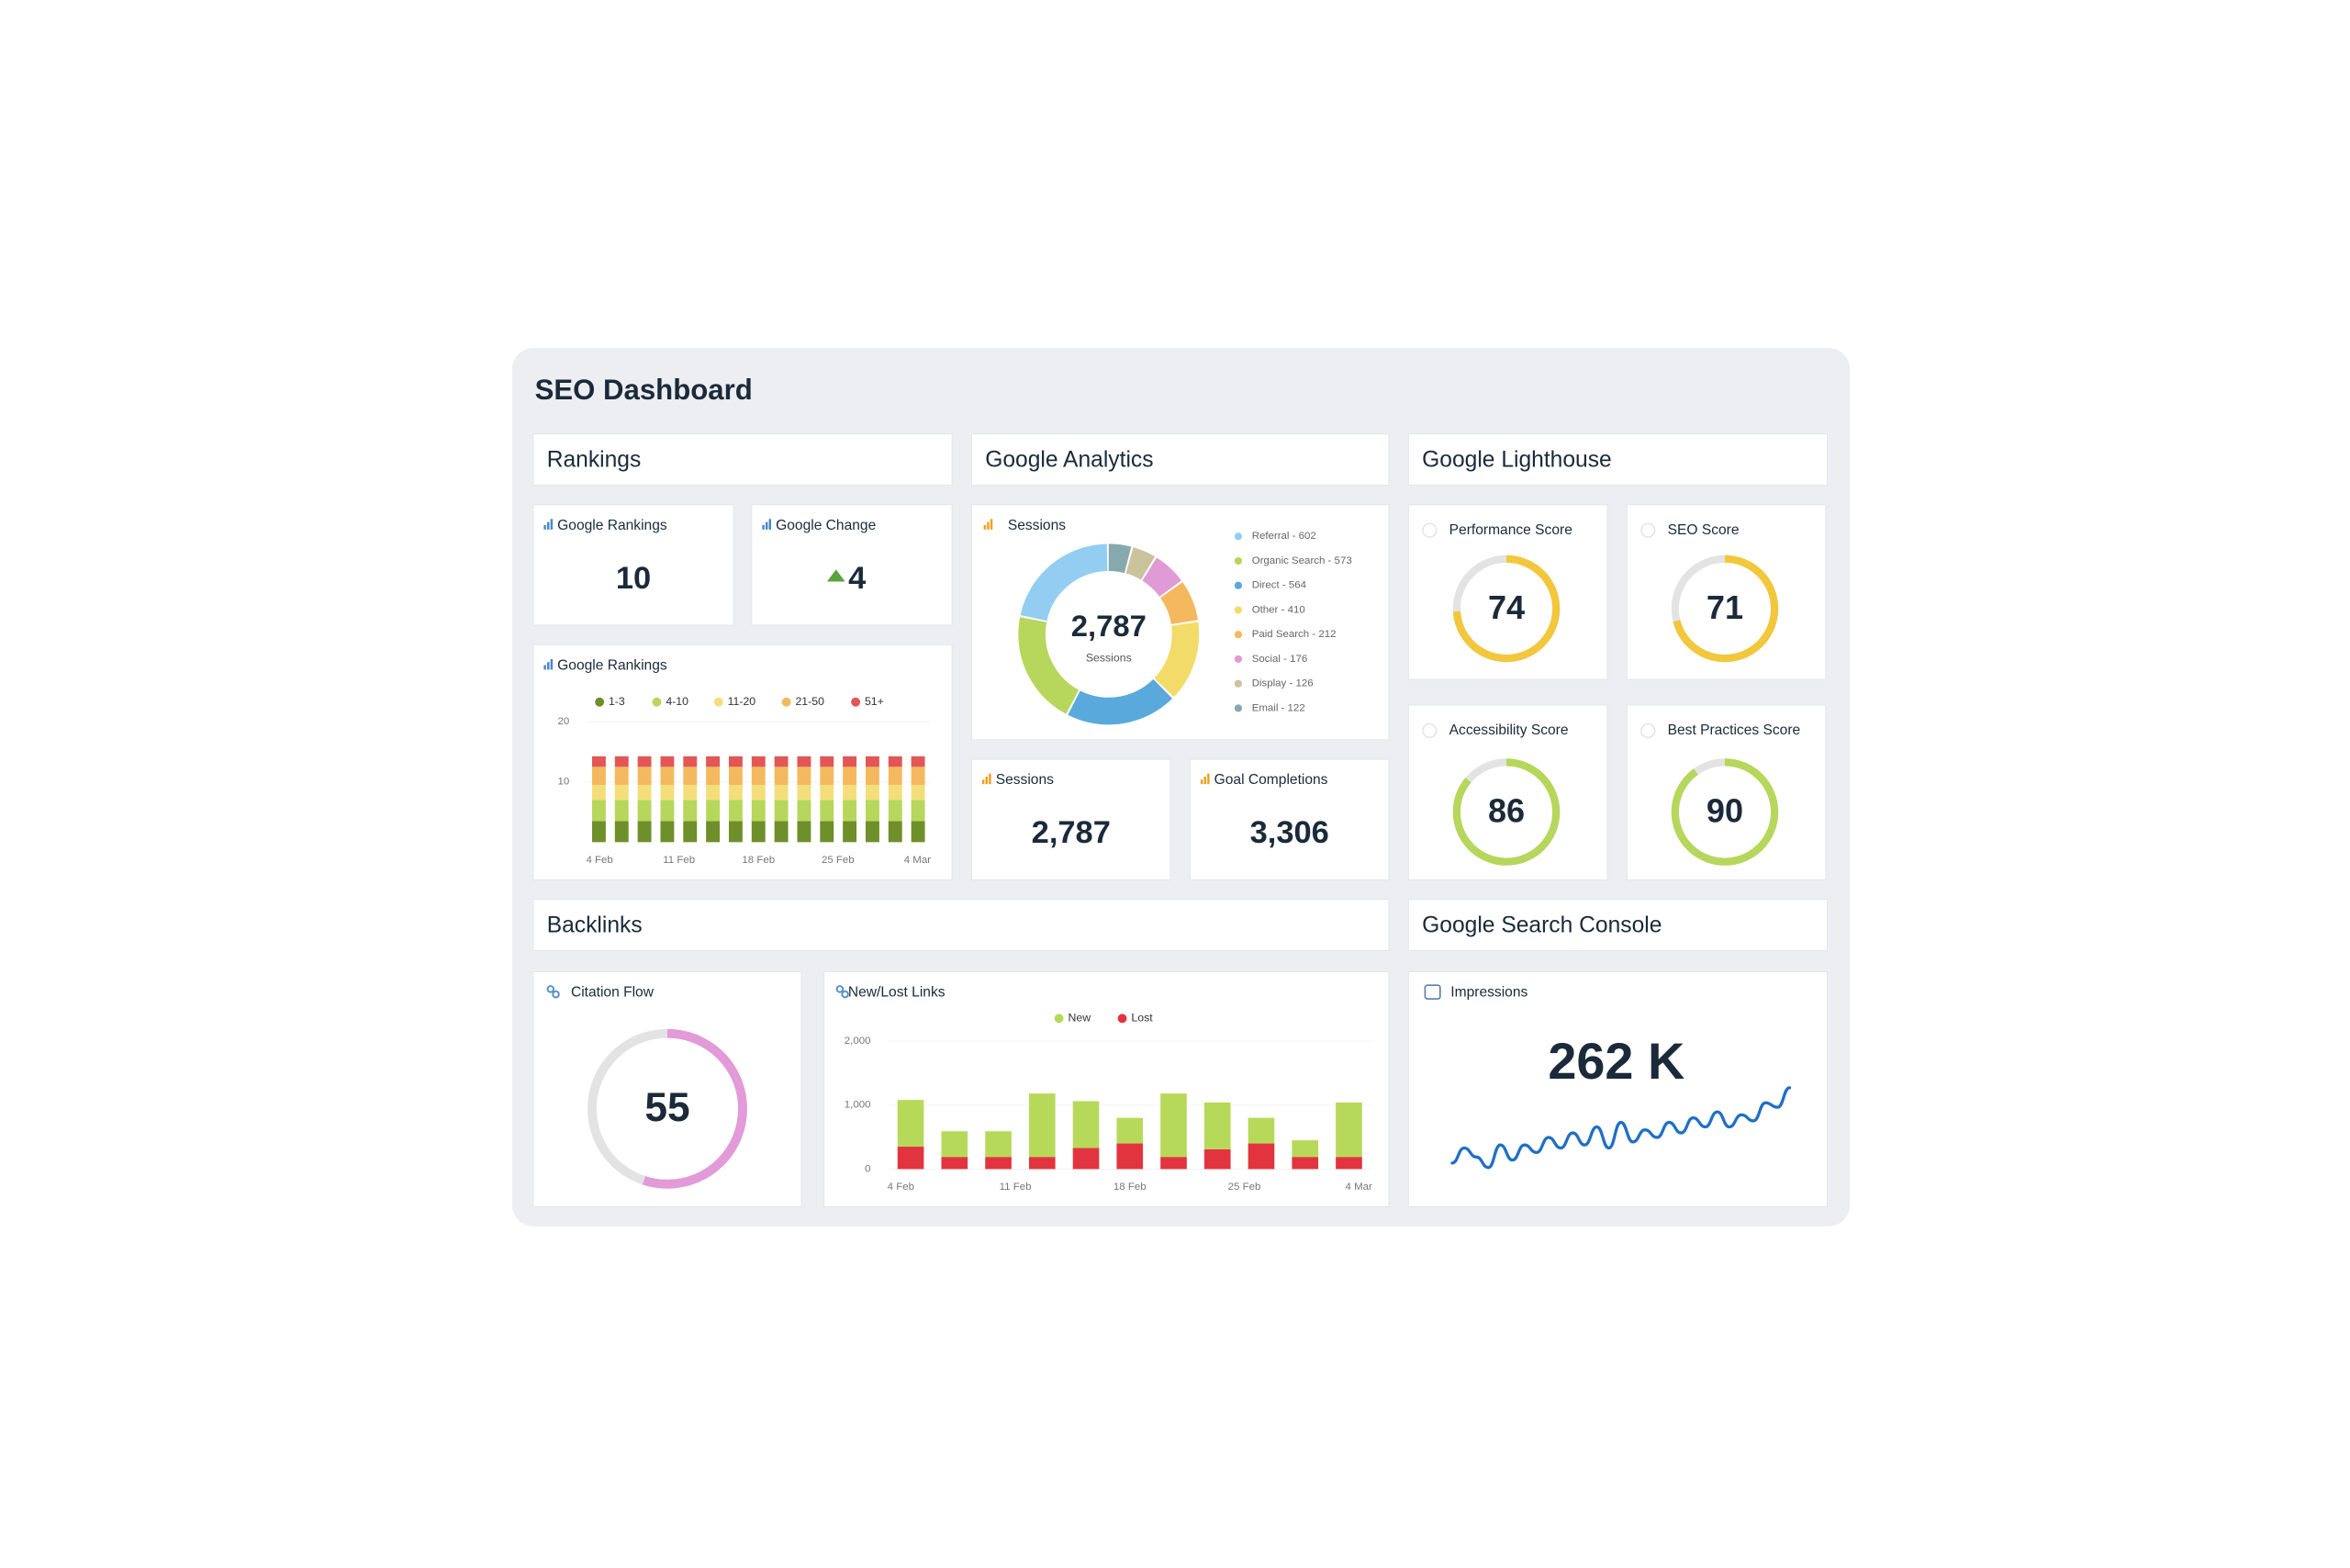 Image resolution: width=2350 pixels, height=1568 pixels. What do you see at coordinates (595, 925) in the screenshot?
I see `section-title: Backlinks` at bounding box center [595, 925].